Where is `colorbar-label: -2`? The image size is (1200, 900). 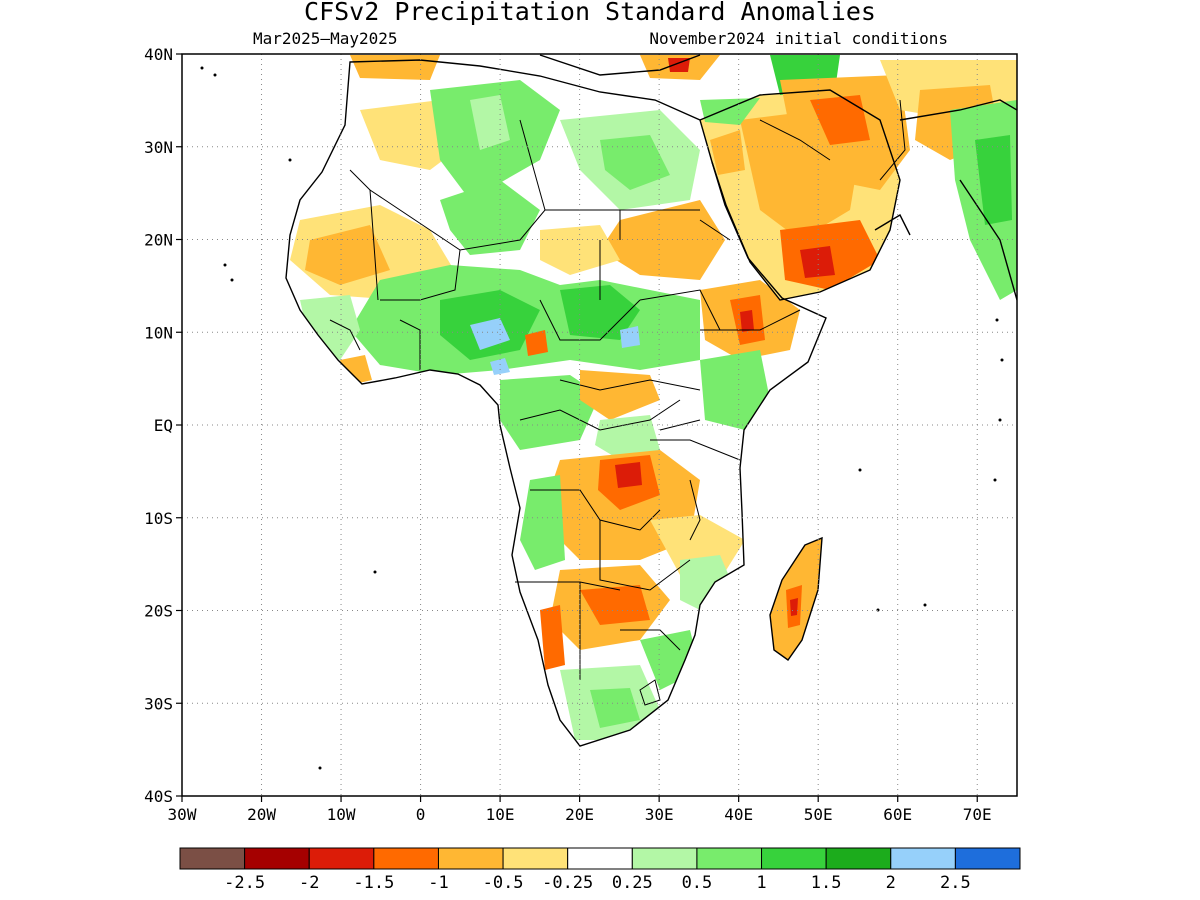 colorbar-label: -2 is located at coordinates (309, 883).